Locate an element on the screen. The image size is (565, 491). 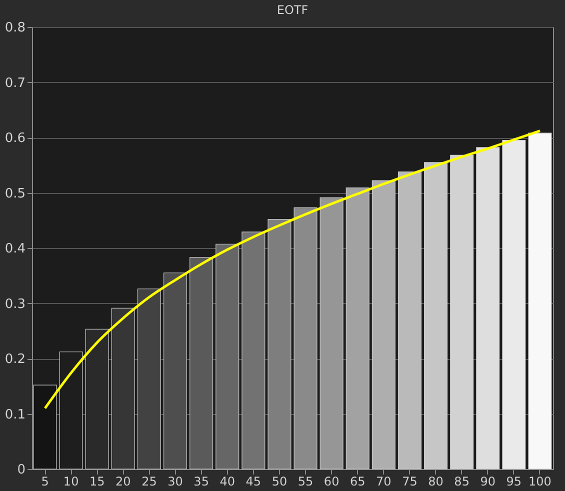
x-tick-label: 85 is located at coordinates (462, 481).